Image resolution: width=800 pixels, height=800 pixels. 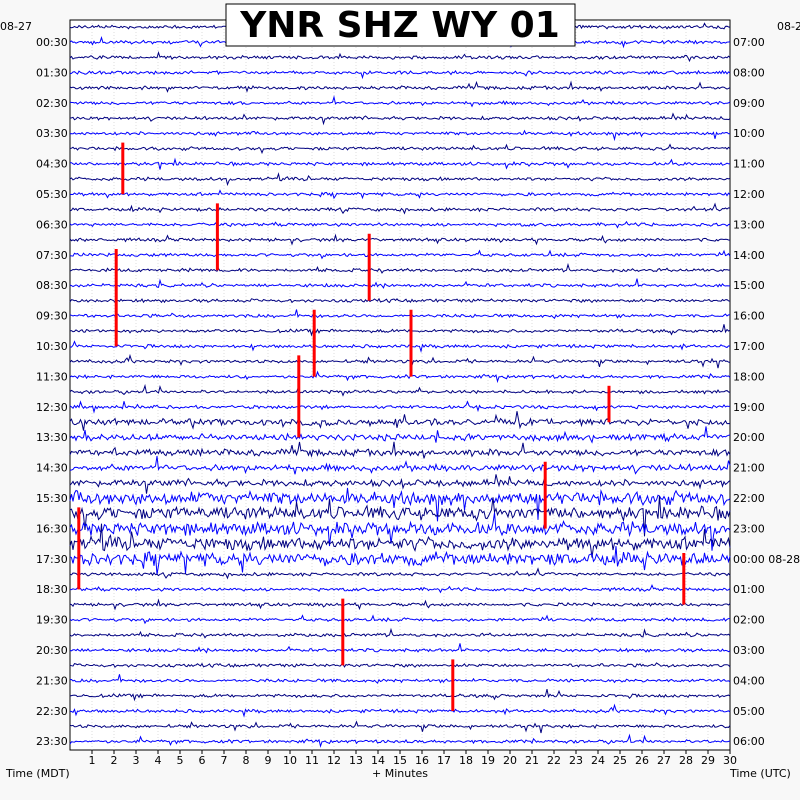 I want to click on right-hour-label: 00:00 08-28, so click(x=766, y=559).